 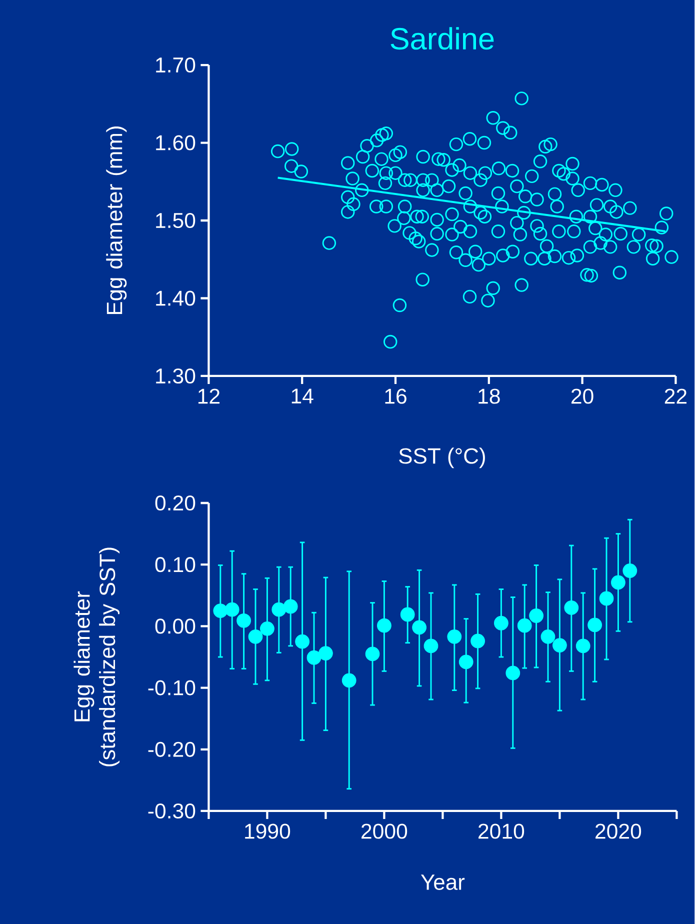 What do you see at coordinates (175, 503) in the screenshot?
I see `y-tick-label: 0.20` at bounding box center [175, 503].